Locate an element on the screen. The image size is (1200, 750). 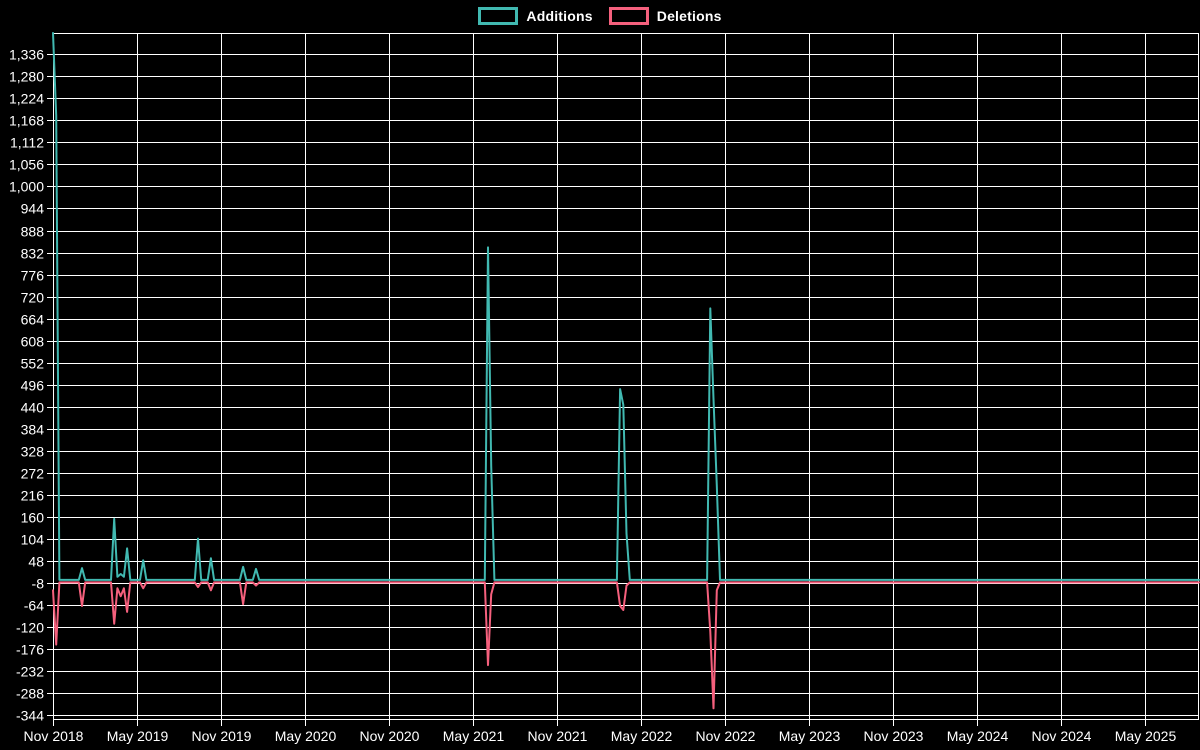
y-tick-label: -288 is located at coordinates (30, 694).